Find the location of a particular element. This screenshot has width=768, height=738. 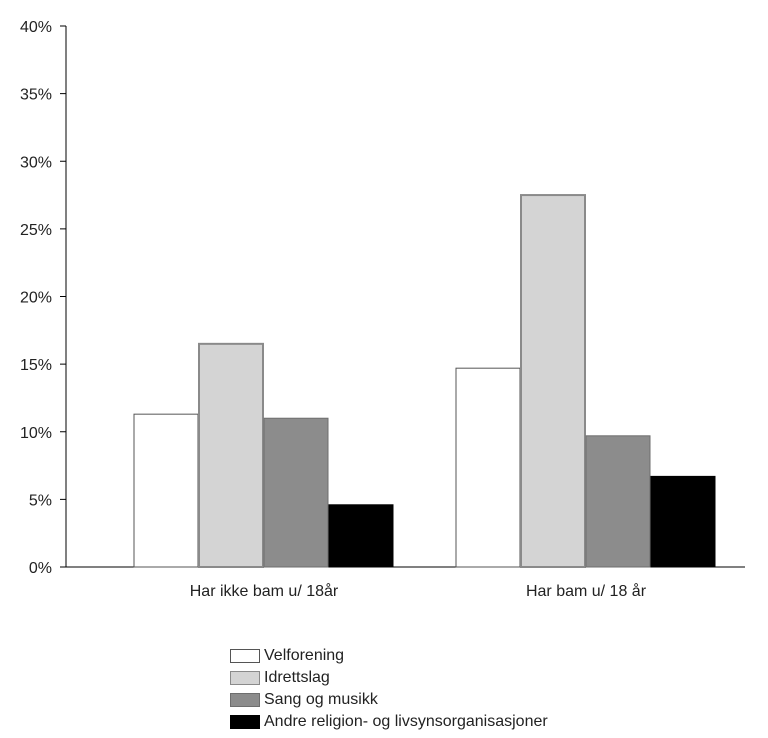

y-tick-label: 5% is located at coordinates (40, 500).